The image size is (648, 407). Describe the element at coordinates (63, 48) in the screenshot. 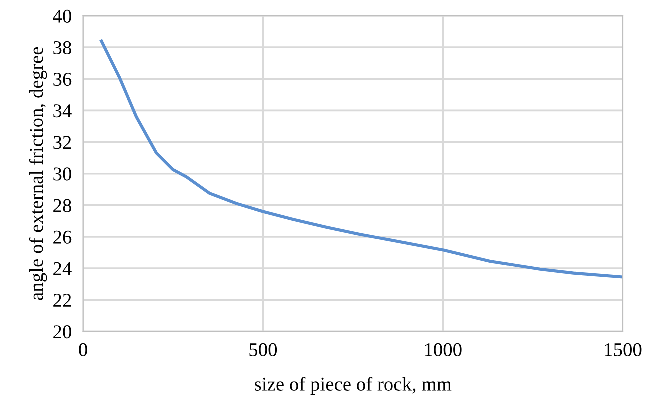

I see `y-tick-label: 38` at that location.